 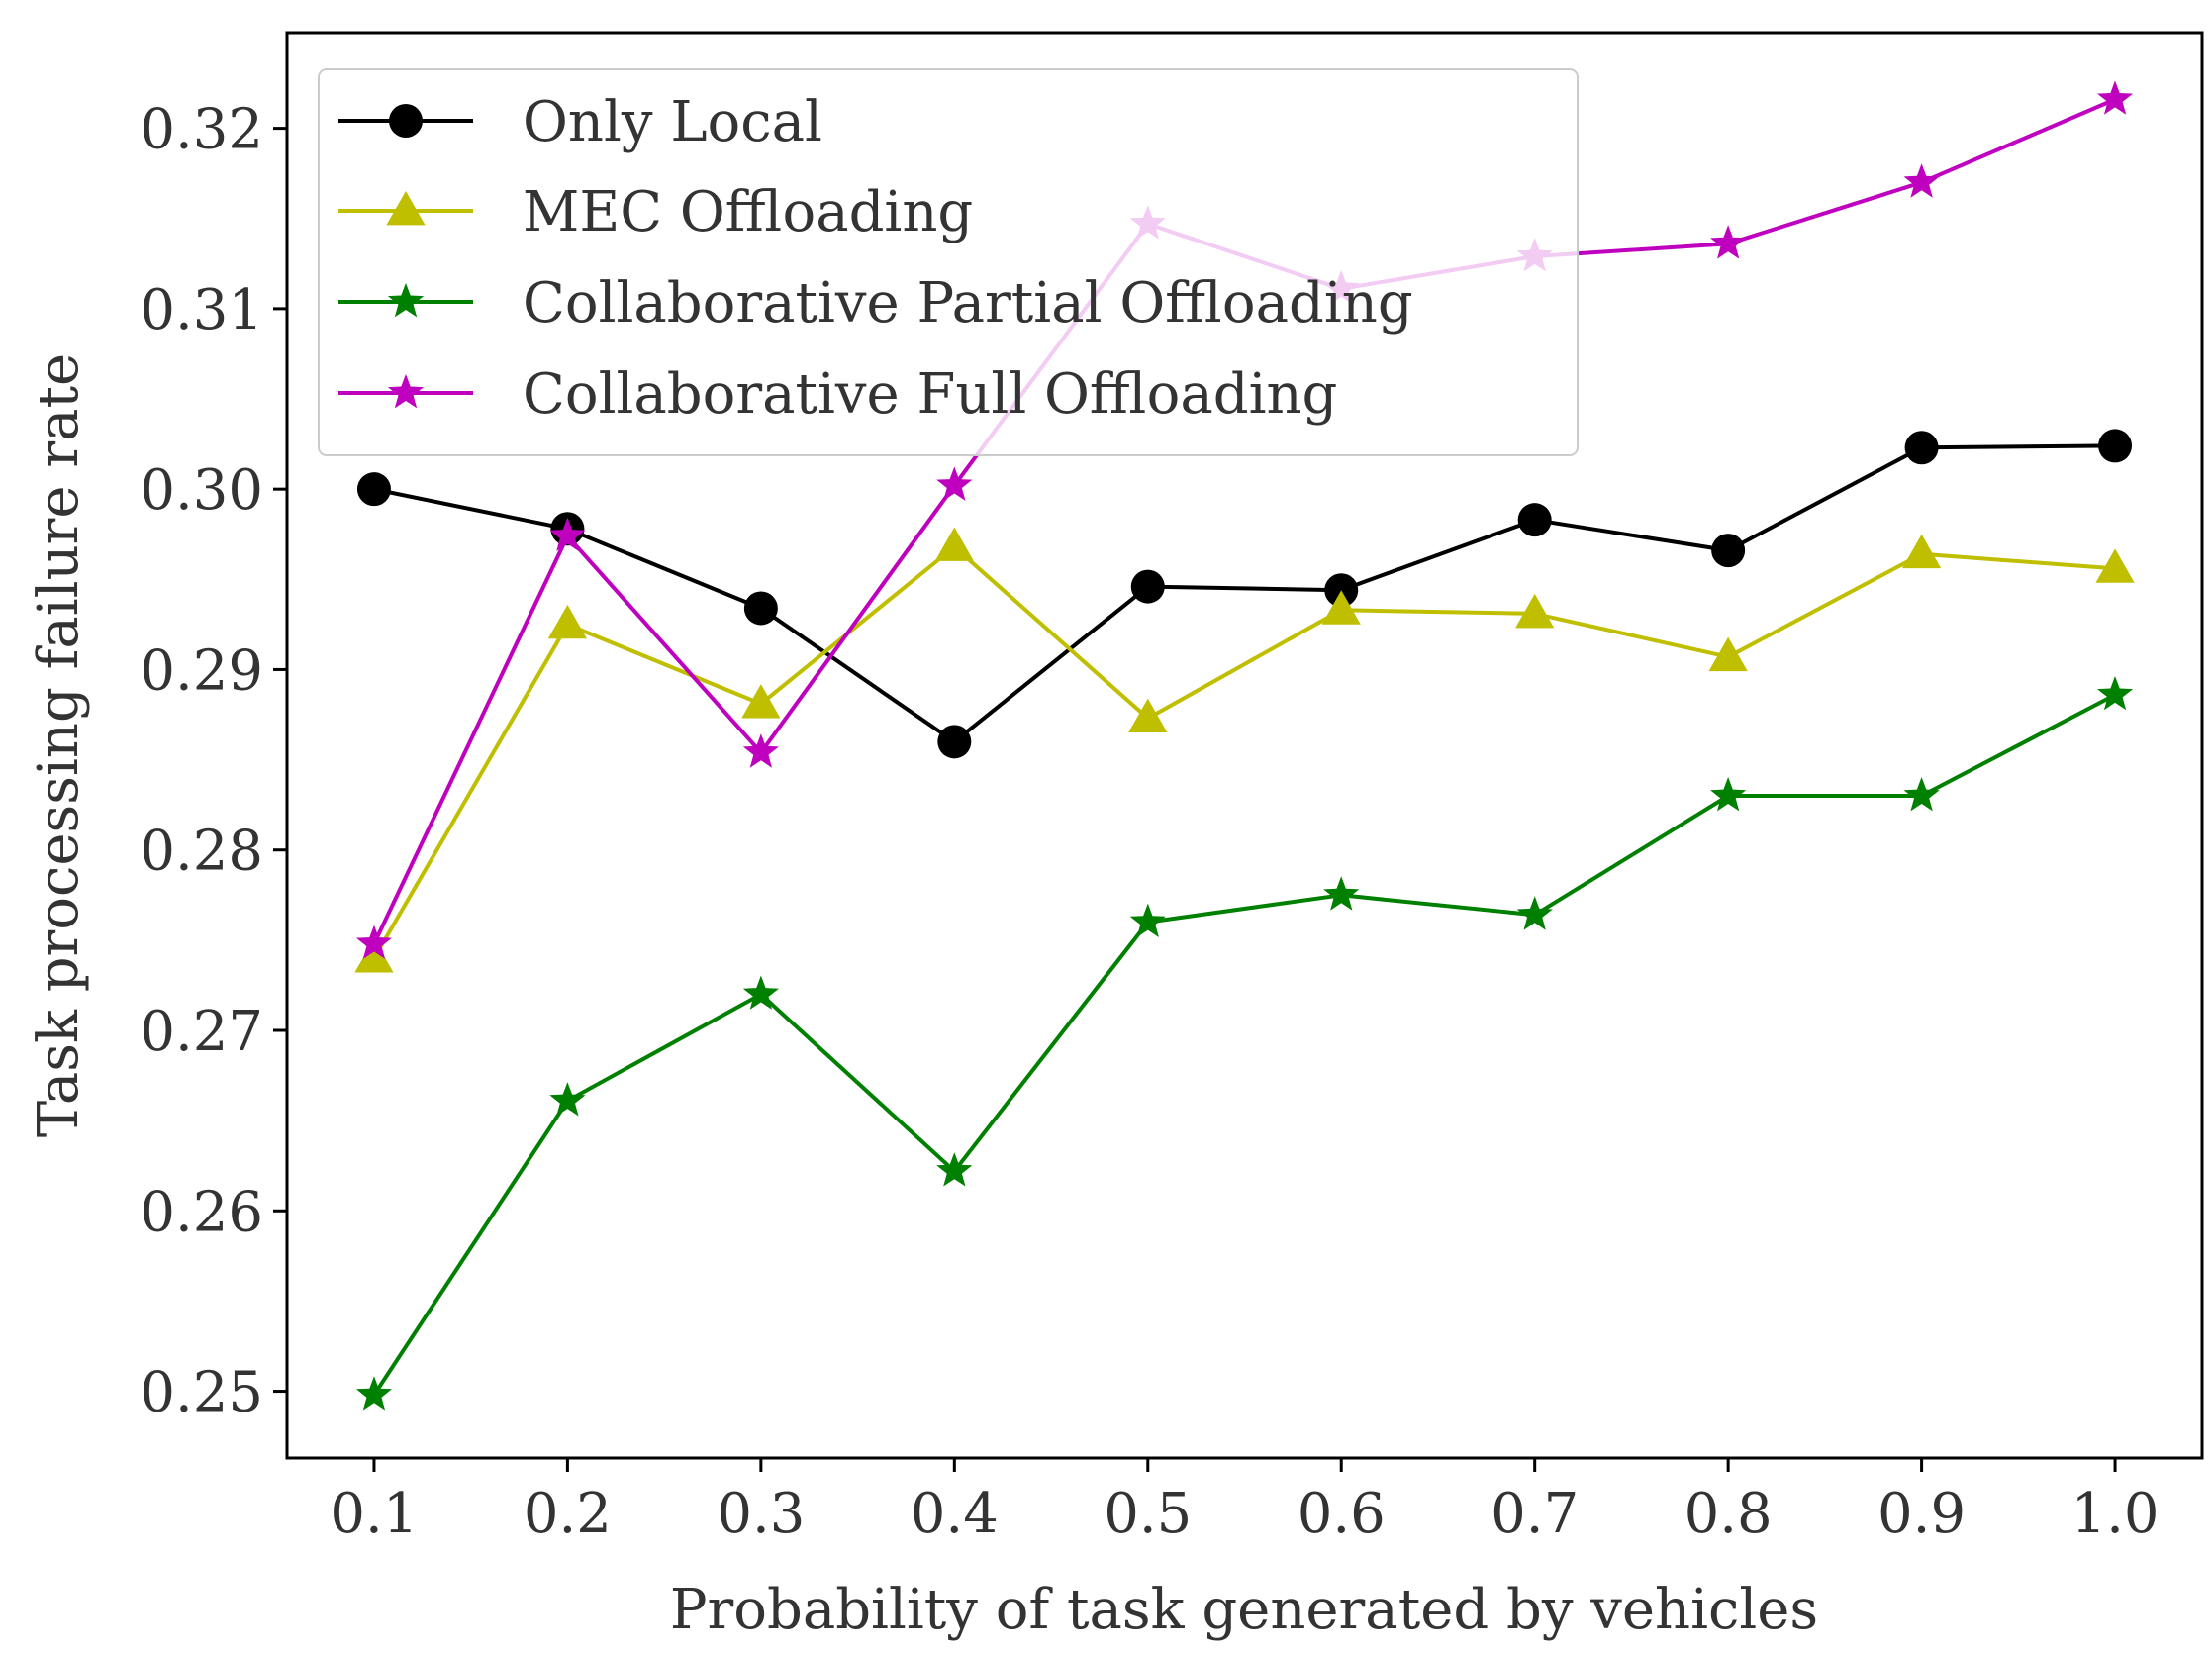 What do you see at coordinates (748, 212) in the screenshot?
I see `legend-label: MEC Offloading` at bounding box center [748, 212].